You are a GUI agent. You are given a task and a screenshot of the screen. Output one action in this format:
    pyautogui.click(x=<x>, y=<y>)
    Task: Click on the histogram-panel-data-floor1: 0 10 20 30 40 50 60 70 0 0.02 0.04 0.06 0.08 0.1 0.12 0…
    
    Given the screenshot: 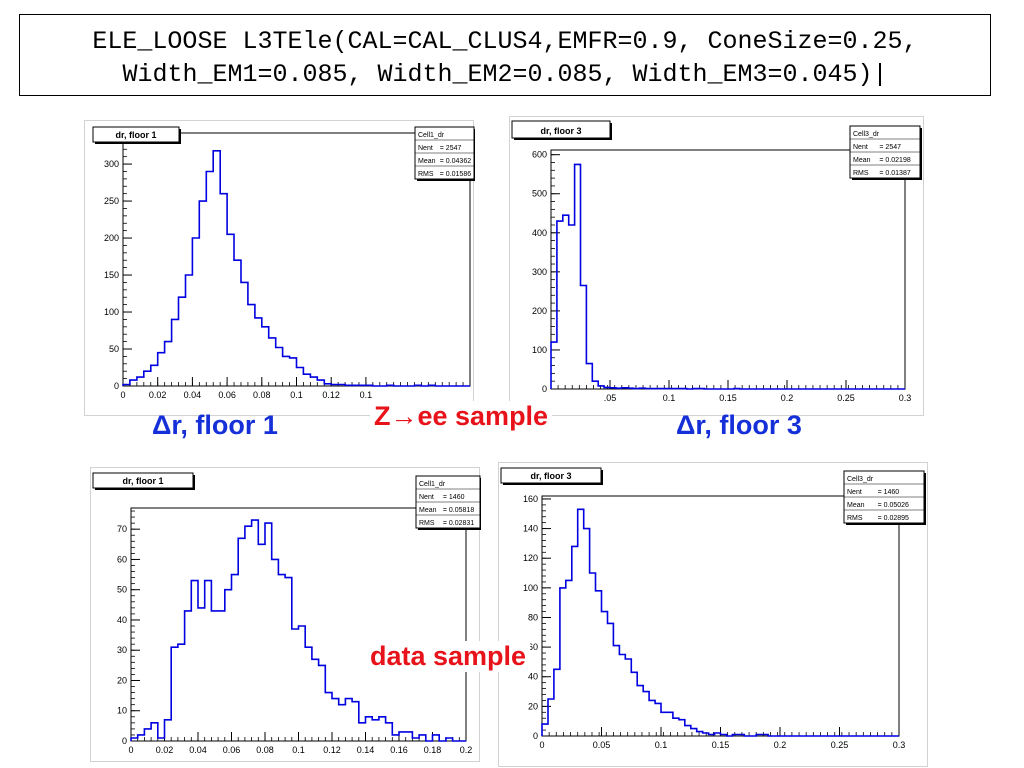 What is the action you would take?
    pyautogui.click(x=285, y=614)
    